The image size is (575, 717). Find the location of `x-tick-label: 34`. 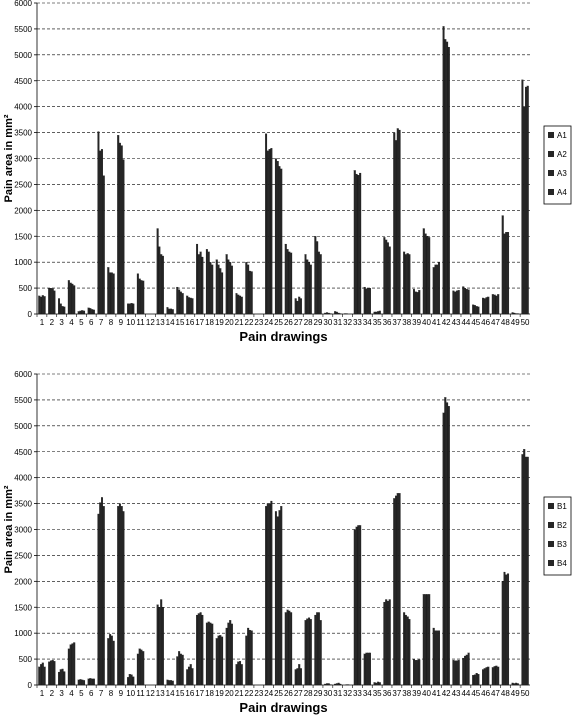

x-tick-label: 34 is located at coordinates (367, 693).